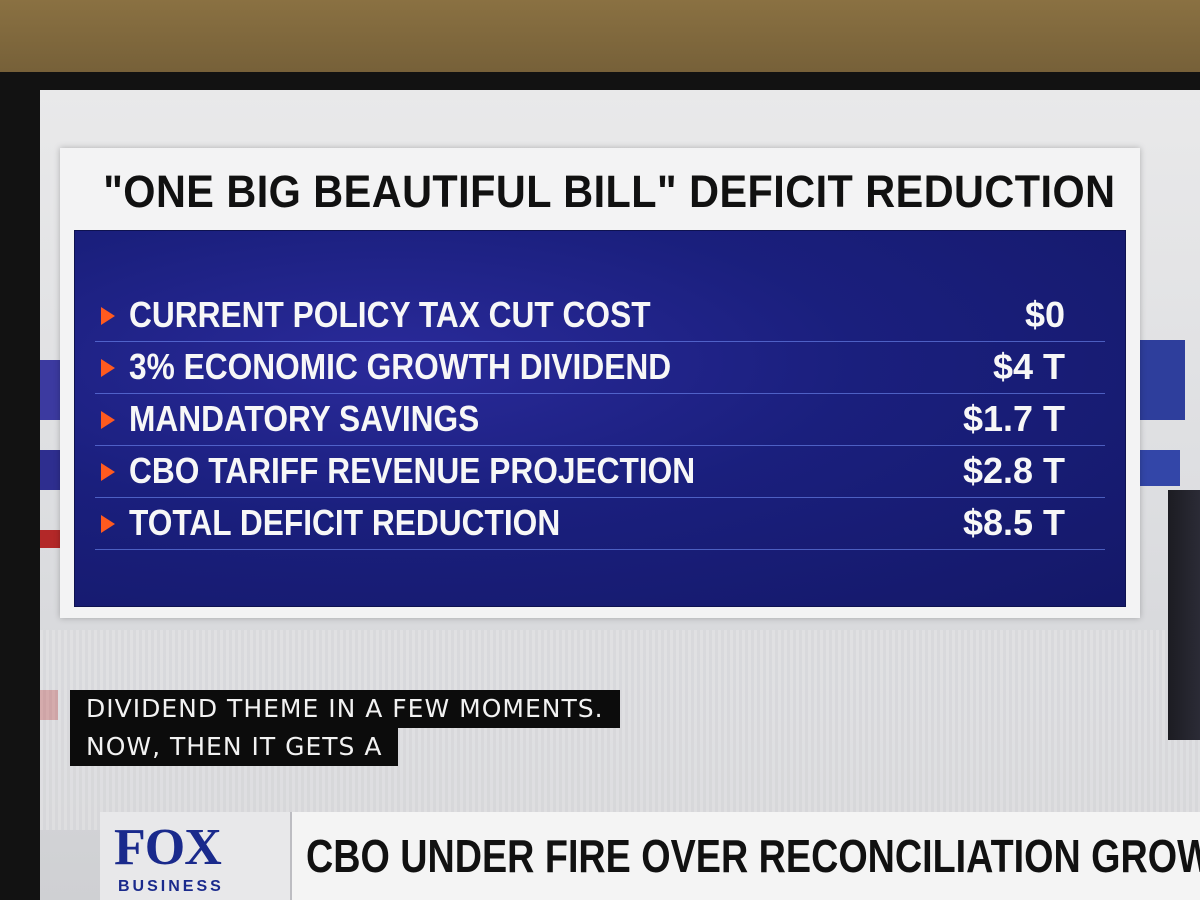  I want to click on anchor-silhouette, so click(1184, 615).